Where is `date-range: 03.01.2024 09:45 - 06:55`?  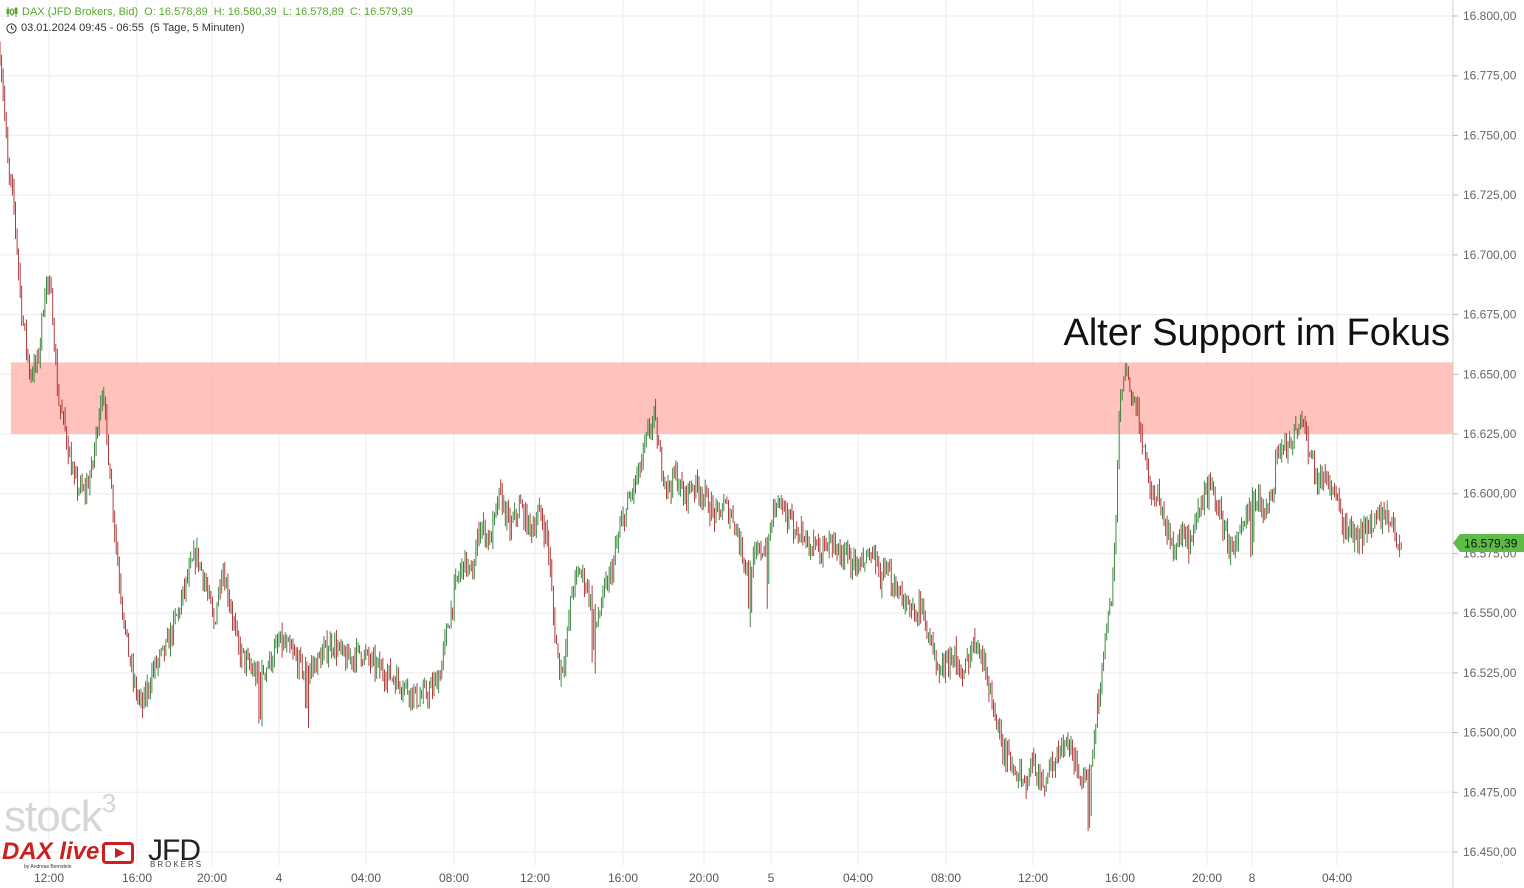
date-range: 03.01.2024 09:45 - 06:55 is located at coordinates (82, 28).